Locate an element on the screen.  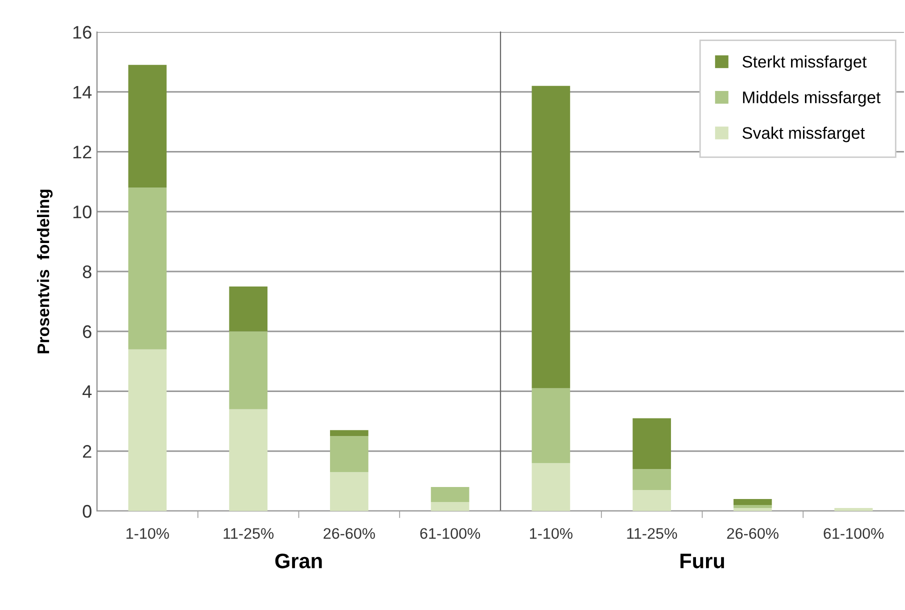
y-tick-label: 10 is located at coordinates (82, 212).